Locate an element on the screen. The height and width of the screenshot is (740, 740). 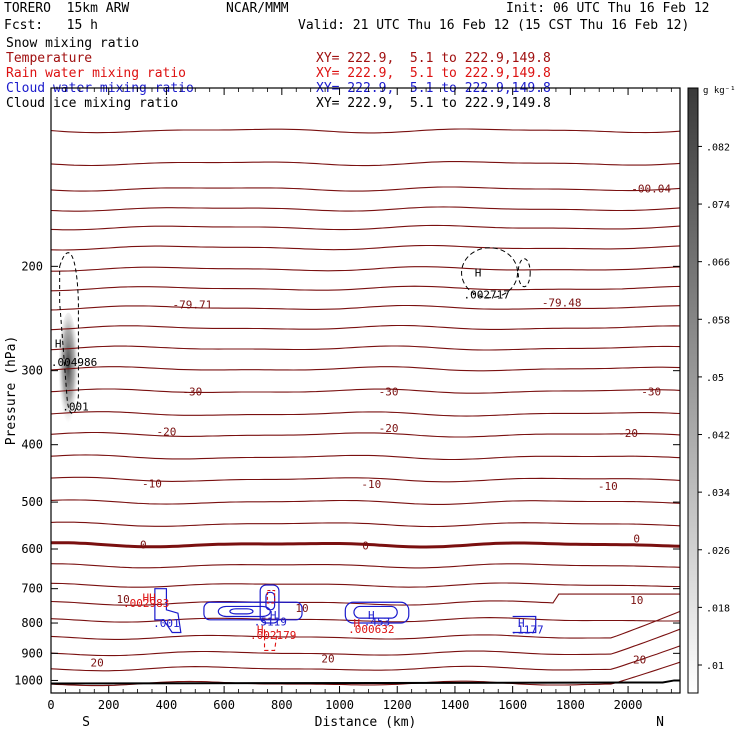
y-axis-label: Pressure (hPa) is located at coordinates (11, 391).